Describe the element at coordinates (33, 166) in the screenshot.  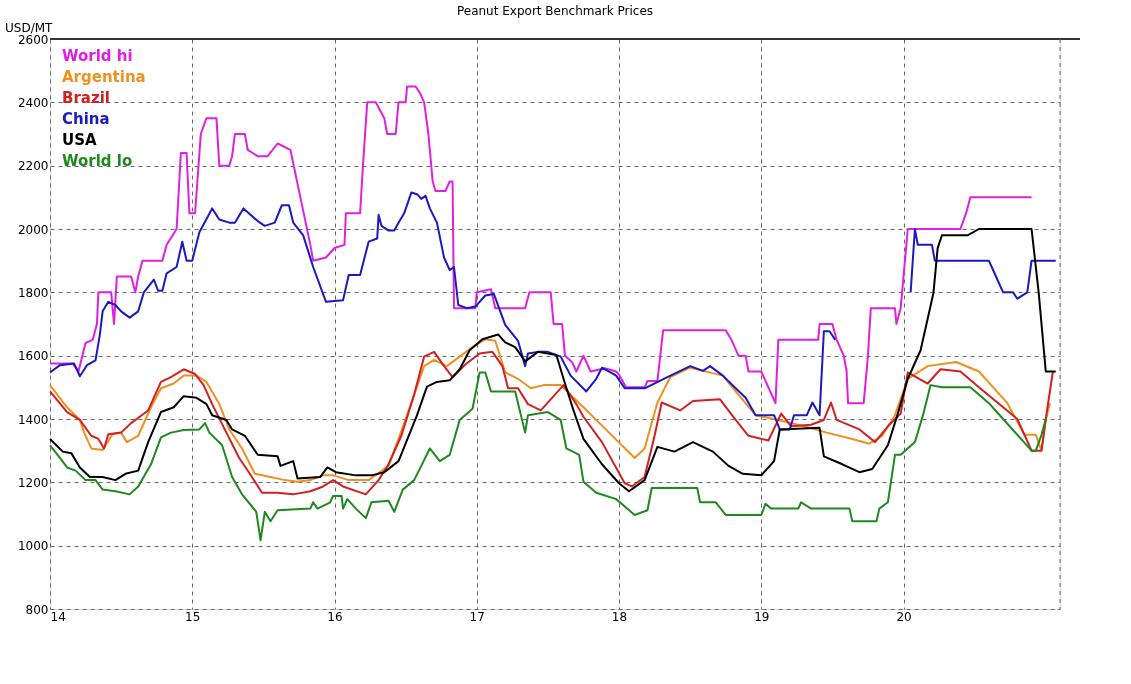
I see `y-tick-label: 2200` at that location.